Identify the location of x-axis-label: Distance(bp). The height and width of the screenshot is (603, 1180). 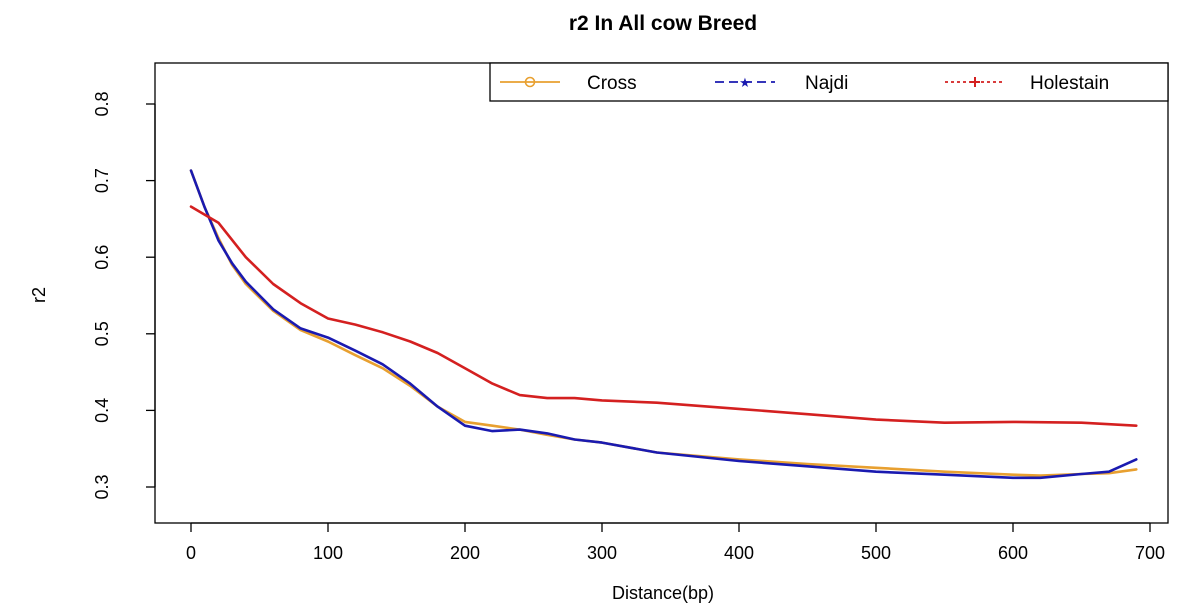
(663, 593).